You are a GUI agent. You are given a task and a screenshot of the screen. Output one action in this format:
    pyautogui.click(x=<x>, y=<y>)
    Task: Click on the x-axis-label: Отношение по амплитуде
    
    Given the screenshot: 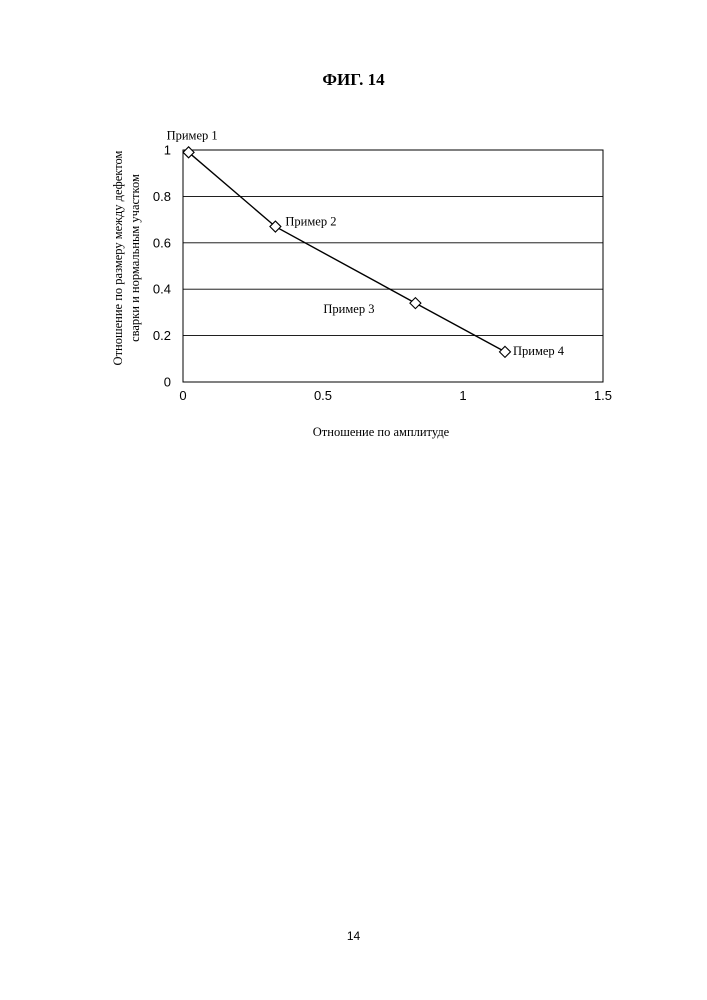 What is the action you would take?
    pyautogui.click(x=381, y=432)
    